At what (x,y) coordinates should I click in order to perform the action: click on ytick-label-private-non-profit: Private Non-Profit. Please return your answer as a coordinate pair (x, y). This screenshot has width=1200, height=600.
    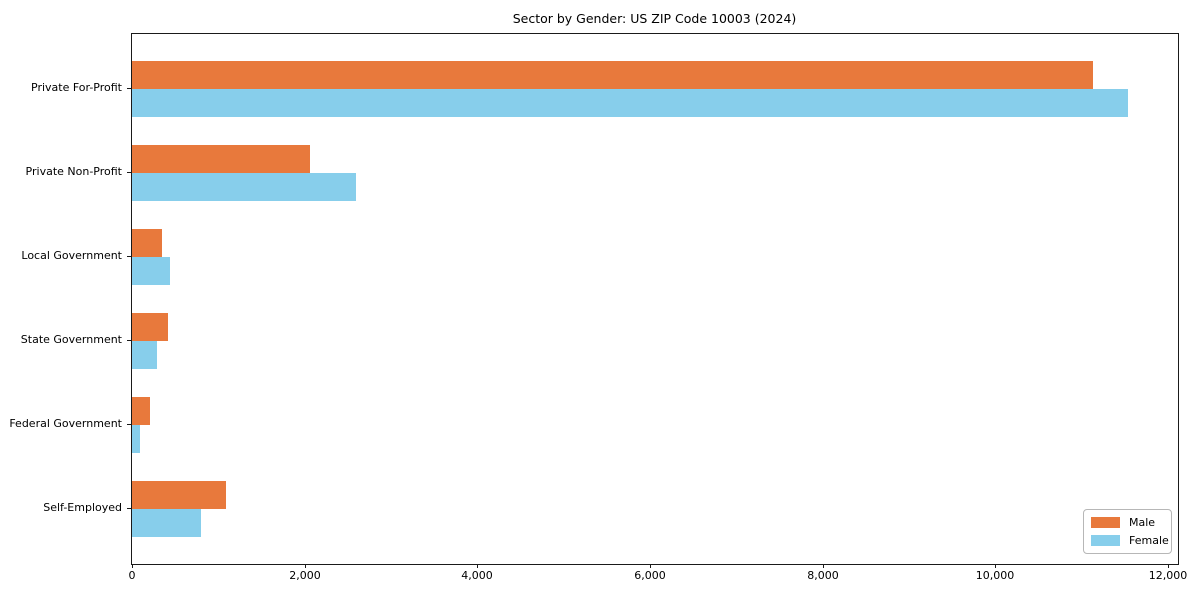
    Looking at the image, I should click on (73, 171).